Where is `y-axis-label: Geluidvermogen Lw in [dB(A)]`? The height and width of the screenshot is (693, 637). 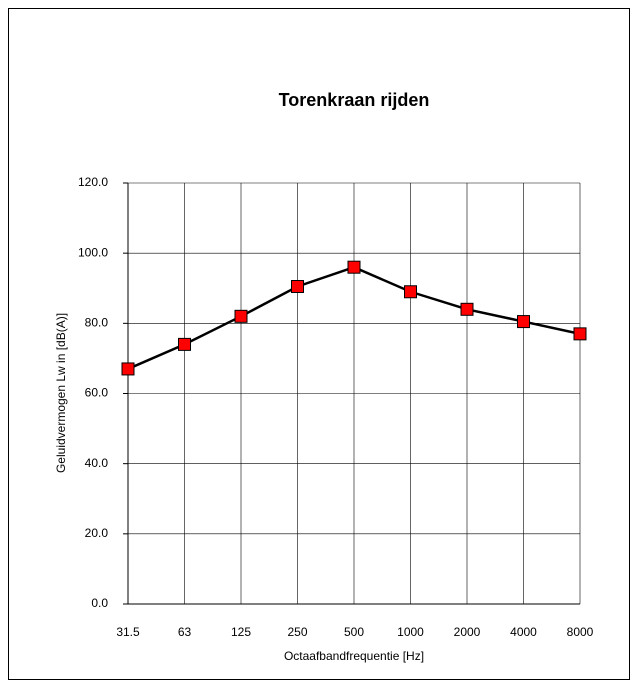
y-axis-label: Geluidvermogen Lw in [dB(A)] is located at coordinates (61, 393).